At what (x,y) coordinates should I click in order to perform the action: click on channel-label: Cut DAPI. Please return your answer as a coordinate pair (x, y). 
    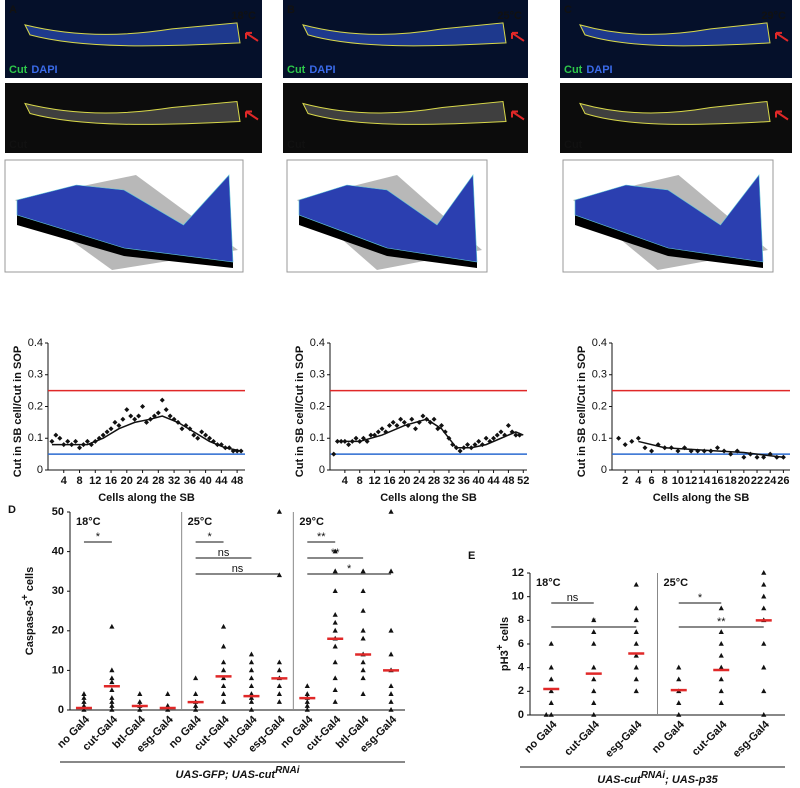
    Looking at the image, I should click on (33, 70).